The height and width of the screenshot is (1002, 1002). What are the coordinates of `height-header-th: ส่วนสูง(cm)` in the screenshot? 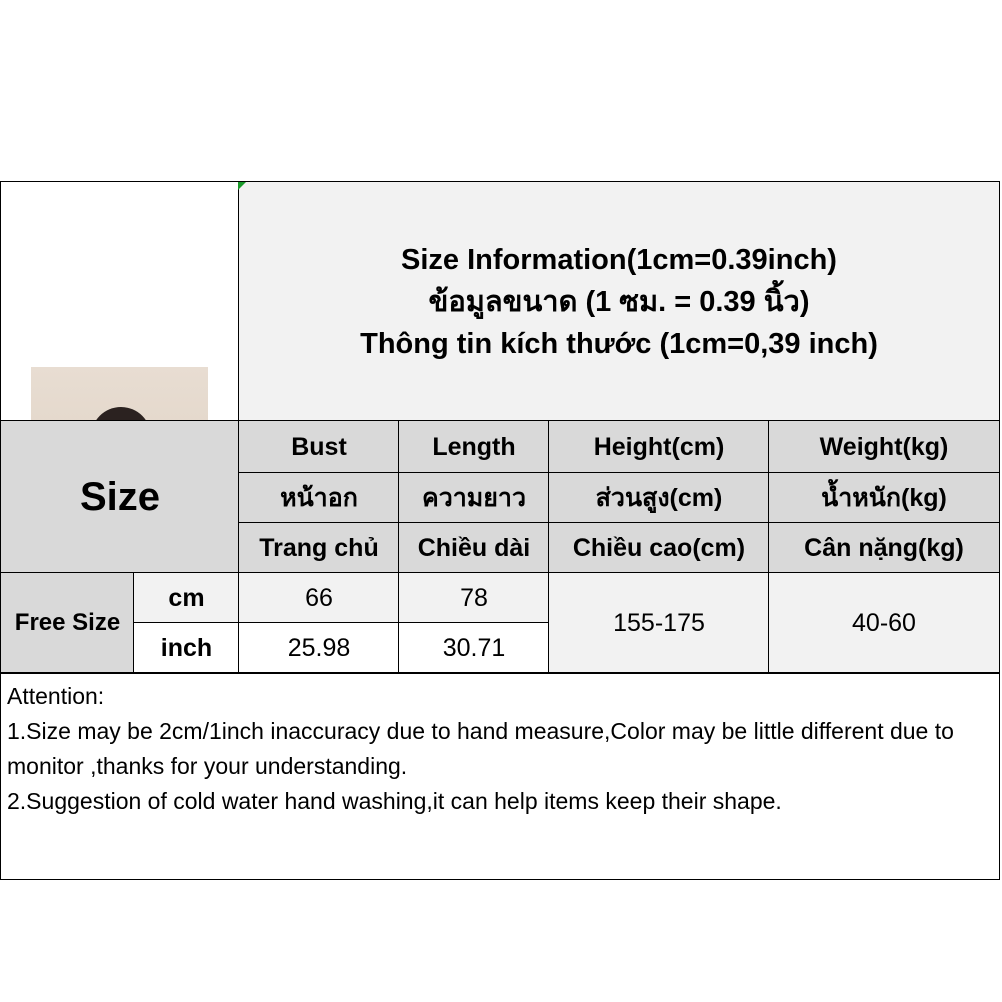 It's located at (659, 498).